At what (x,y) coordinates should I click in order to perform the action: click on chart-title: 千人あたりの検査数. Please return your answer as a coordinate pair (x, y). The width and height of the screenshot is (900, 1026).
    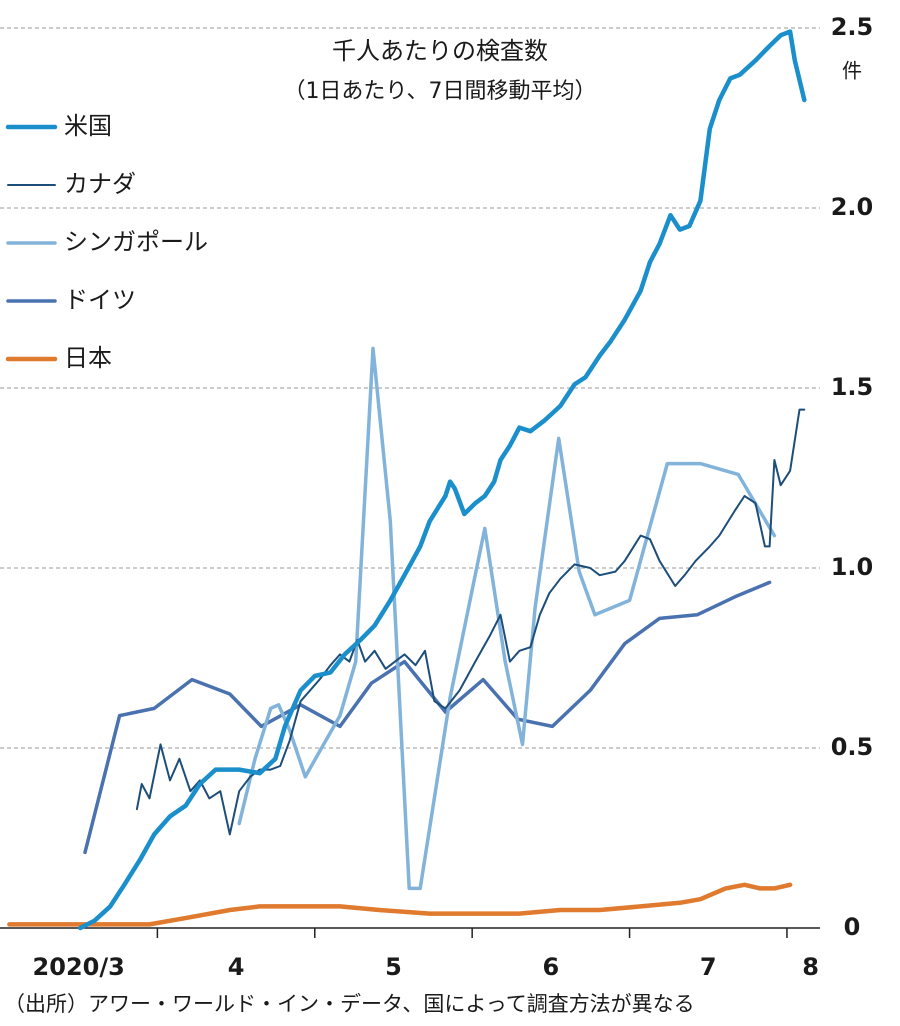
    Looking at the image, I should click on (440, 51).